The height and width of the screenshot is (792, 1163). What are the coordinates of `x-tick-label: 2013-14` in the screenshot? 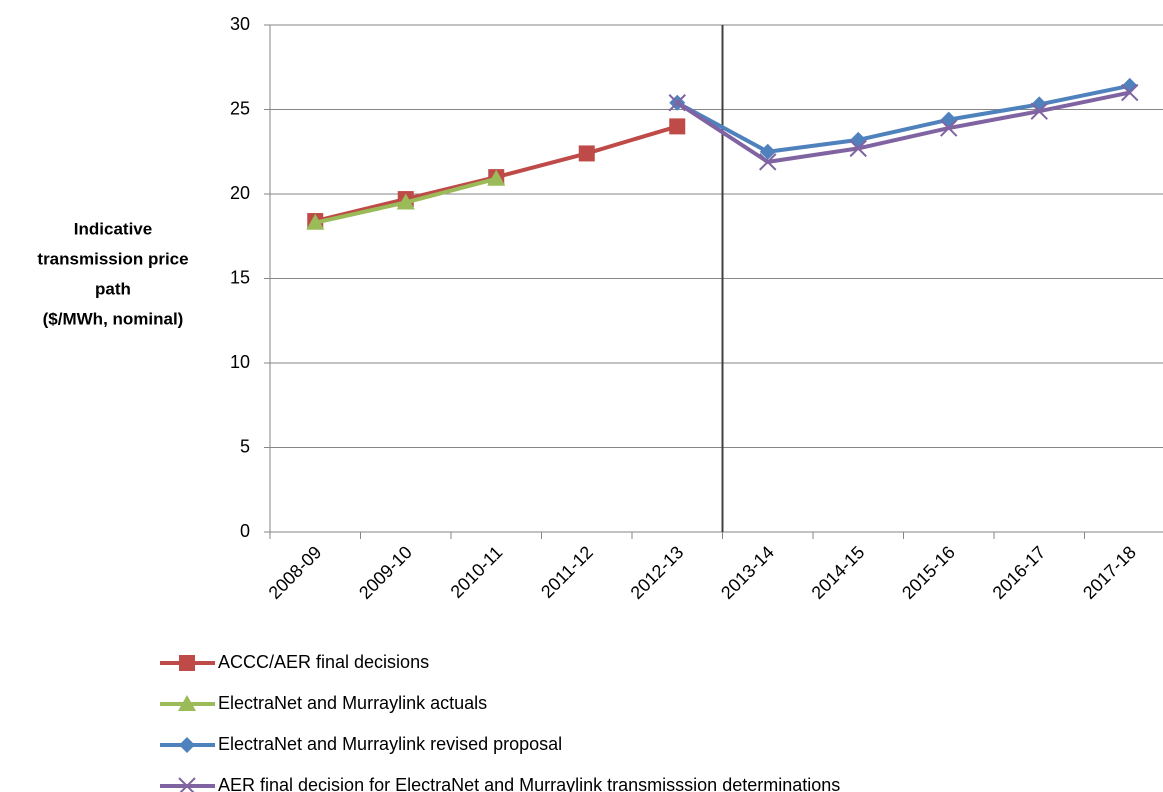 It's located at (747, 572).